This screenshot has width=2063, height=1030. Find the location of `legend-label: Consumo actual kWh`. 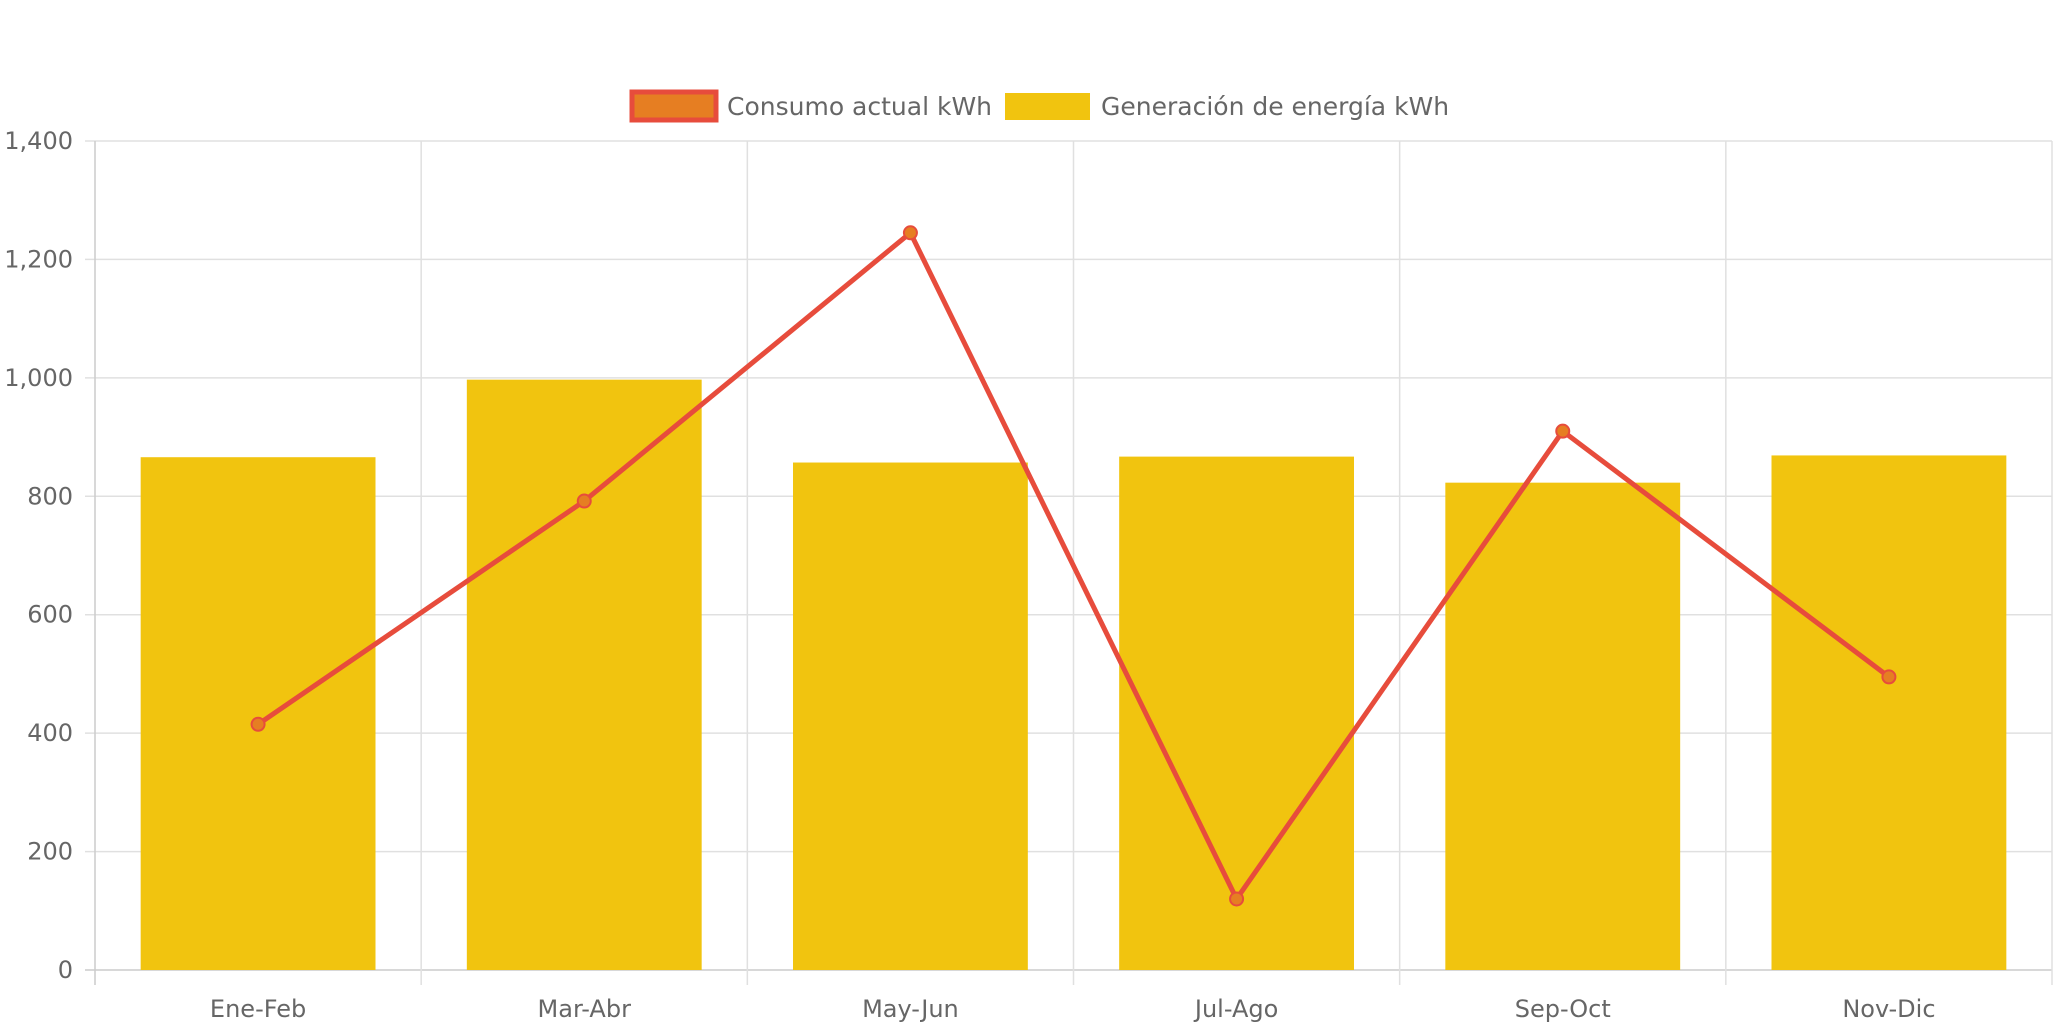

legend-label: Consumo actual kWh is located at coordinates (859, 106).